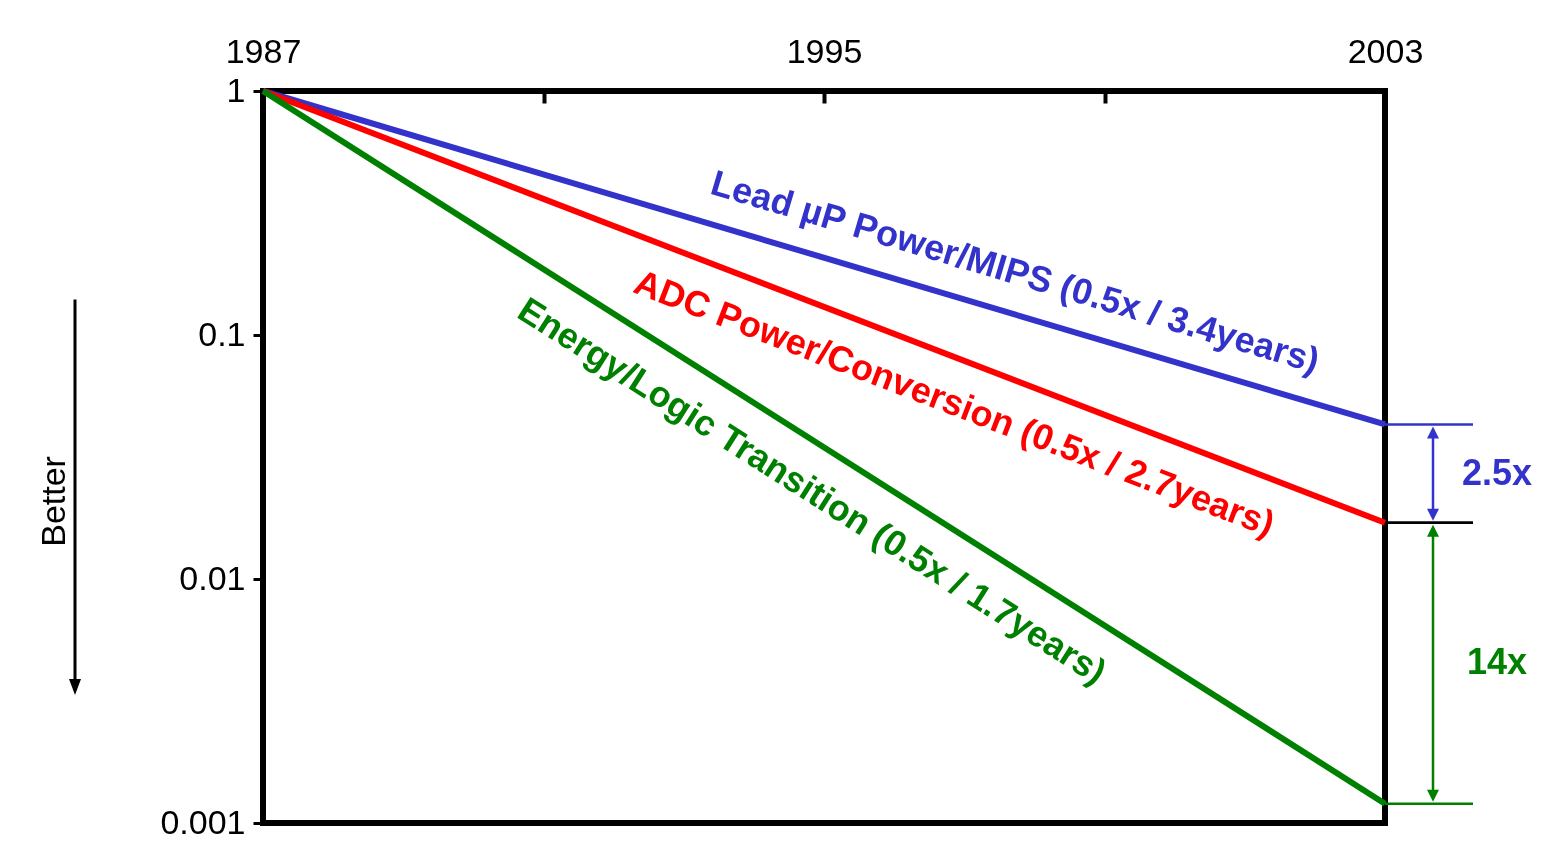  Describe the element at coordinates (222, 333) in the screenshot. I see `y-tick-label: 0.1` at that location.